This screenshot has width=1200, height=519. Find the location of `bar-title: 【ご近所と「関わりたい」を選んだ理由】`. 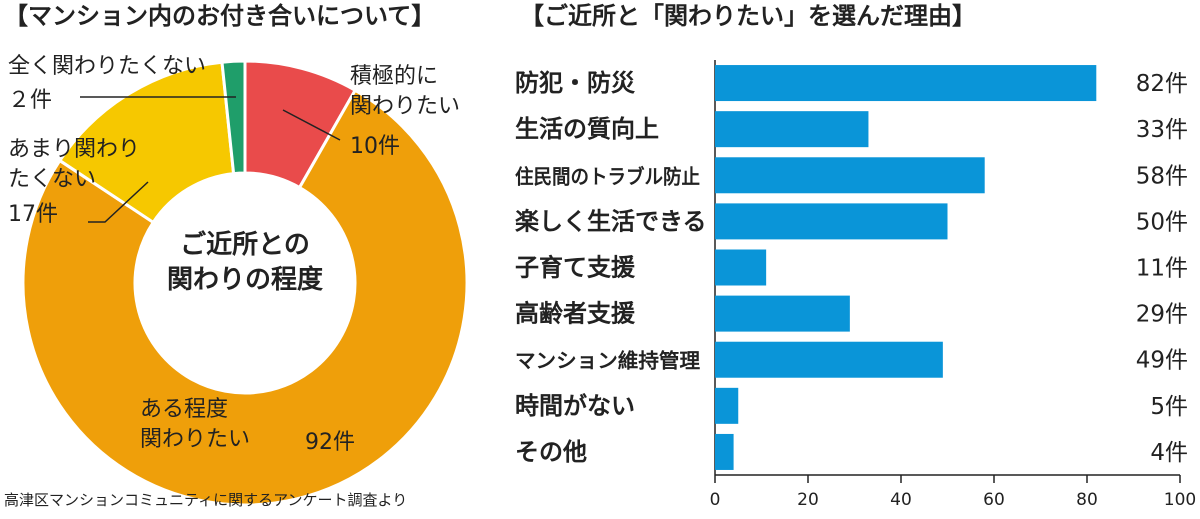

bar-title: 【ご近所と「関わりたい」を選んだ理由】 is located at coordinates (748, 16).